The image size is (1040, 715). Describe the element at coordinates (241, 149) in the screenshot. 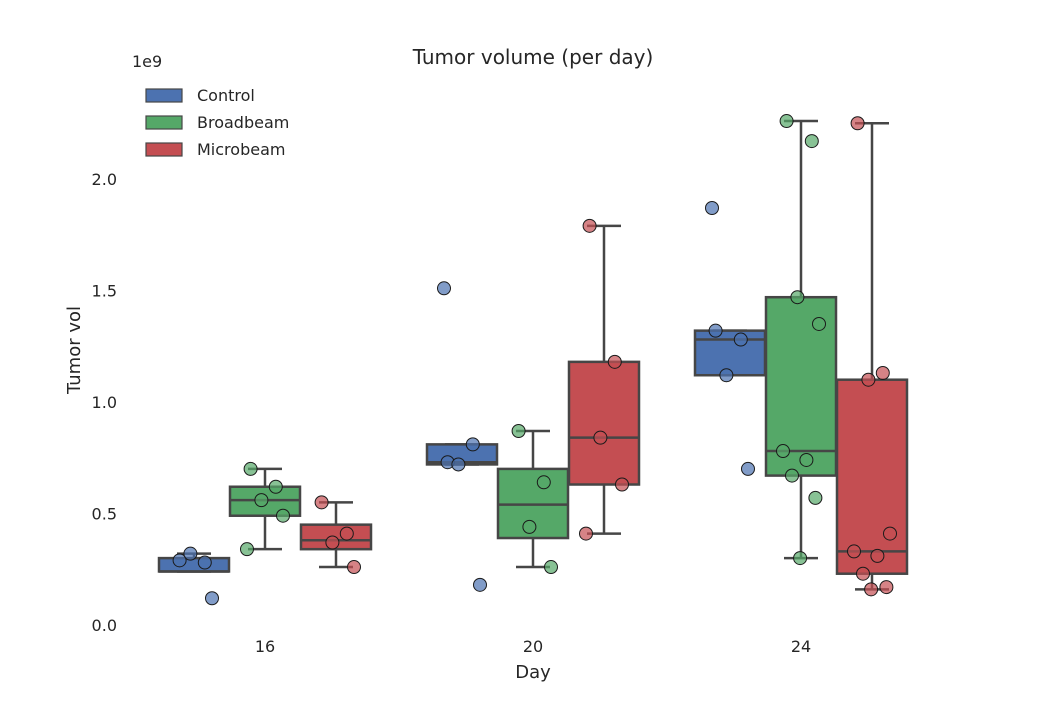

I see `legend-label: Microbeam` at that location.